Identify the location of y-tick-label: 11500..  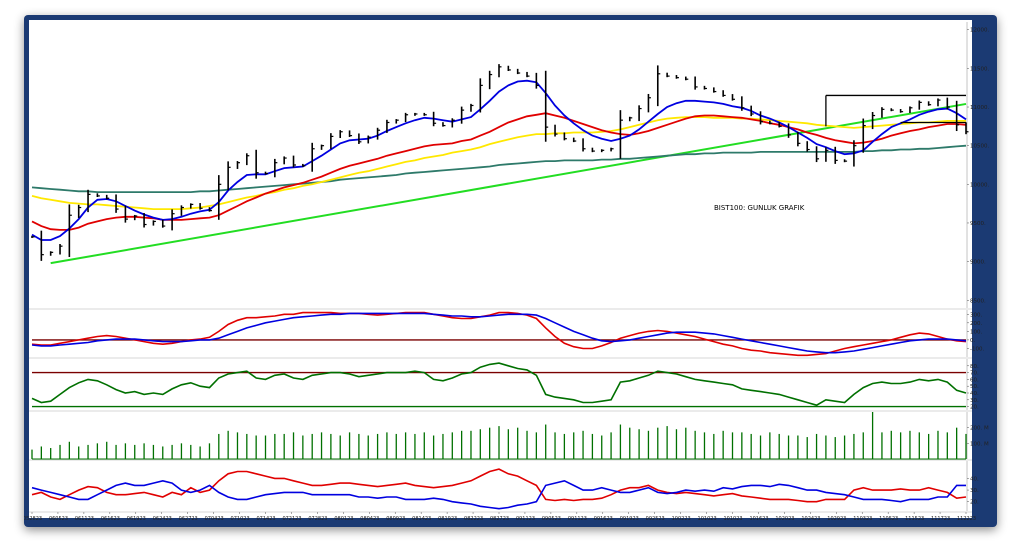
(979, 69).